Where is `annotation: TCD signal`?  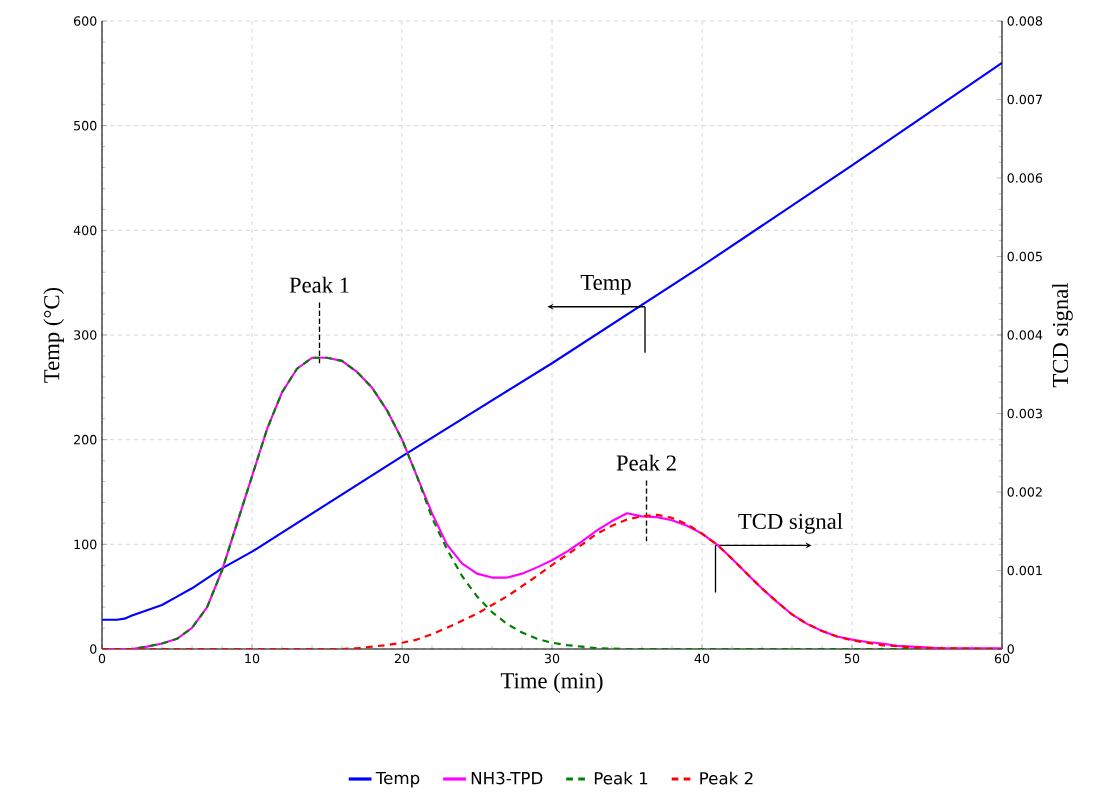 annotation: TCD signal is located at coordinates (790, 523).